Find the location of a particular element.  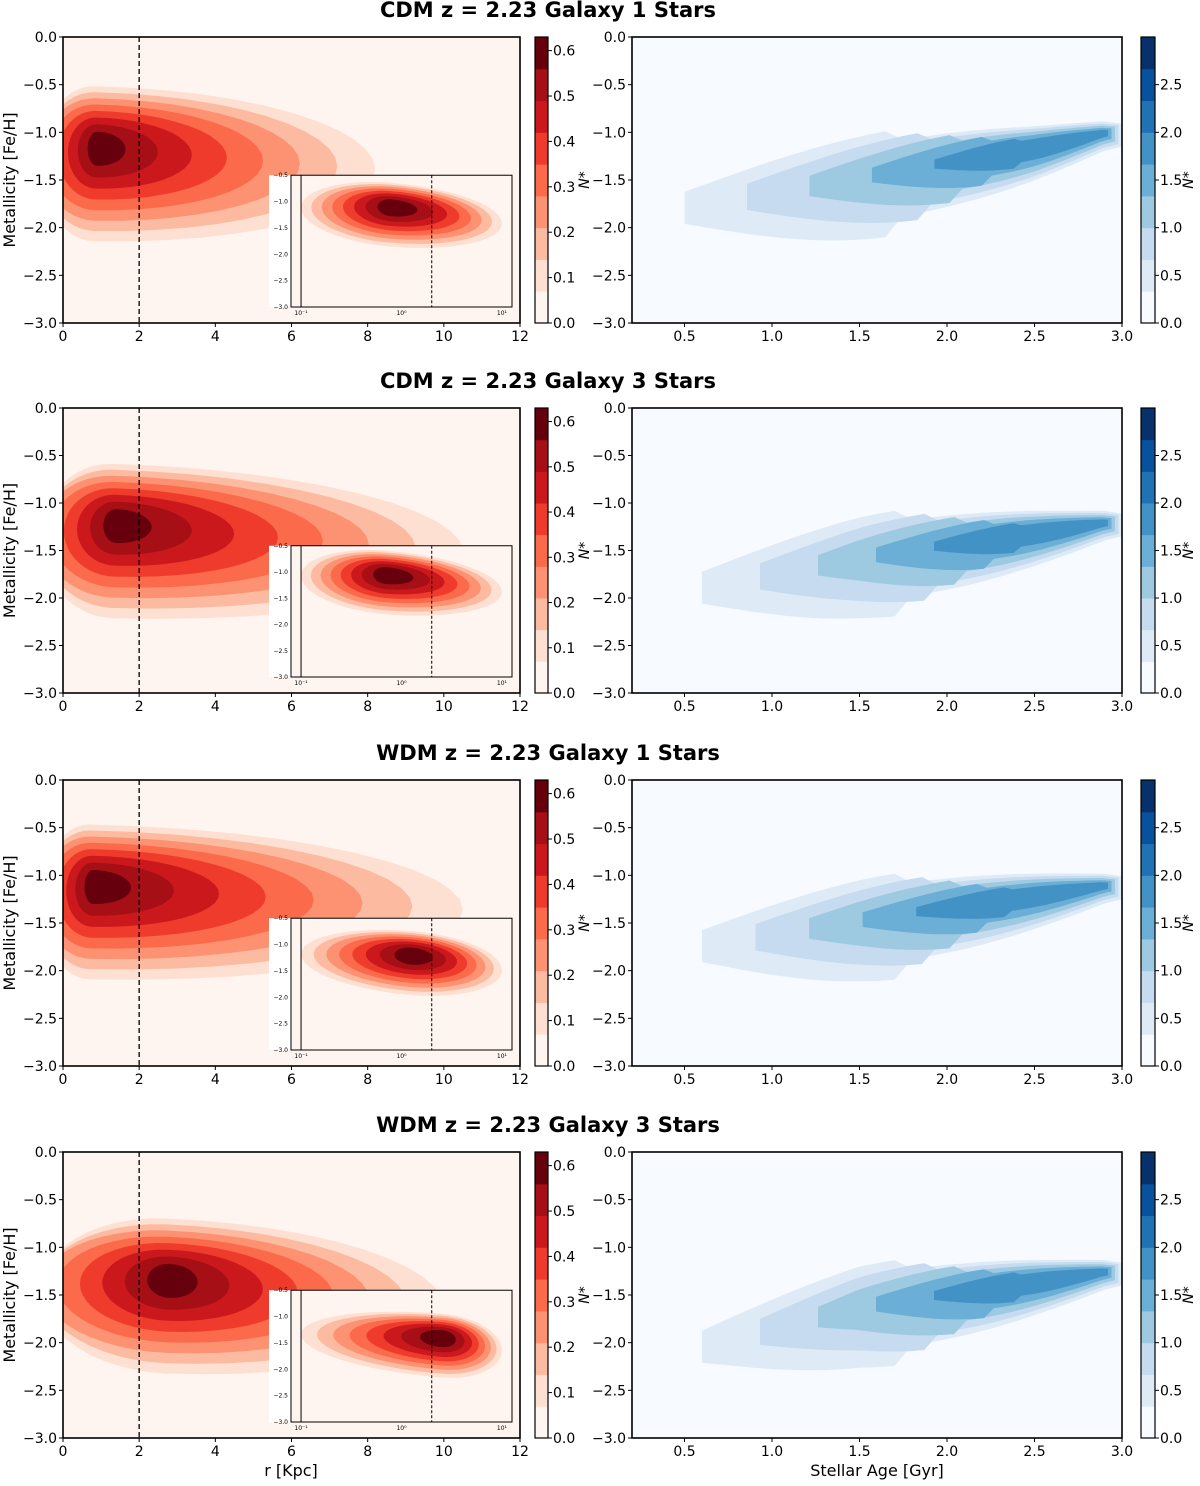

red-colorbar-tick-label: 0.4 is located at coordinates (564, 142).